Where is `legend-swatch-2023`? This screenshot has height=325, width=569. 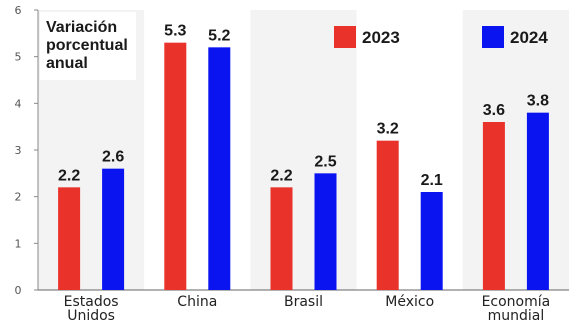
legend-swatch-2023 is located at coordinates (345, 37).